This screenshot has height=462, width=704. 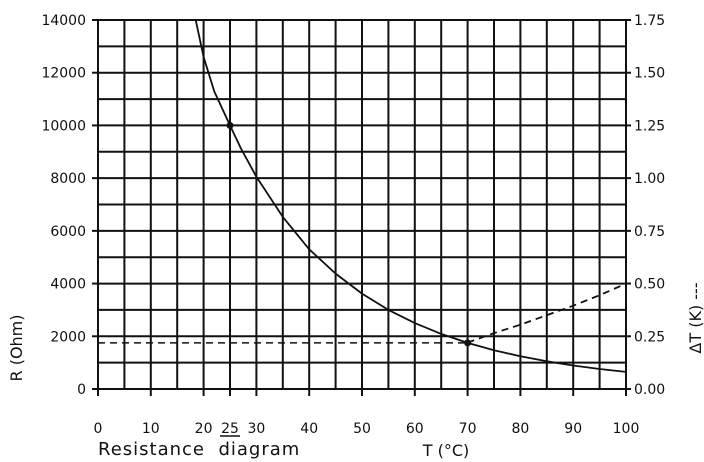 What do you see at coordinates (547, 313) in the screenshot?
I see `delta-t-series-line` at bounding box center [547, 313].